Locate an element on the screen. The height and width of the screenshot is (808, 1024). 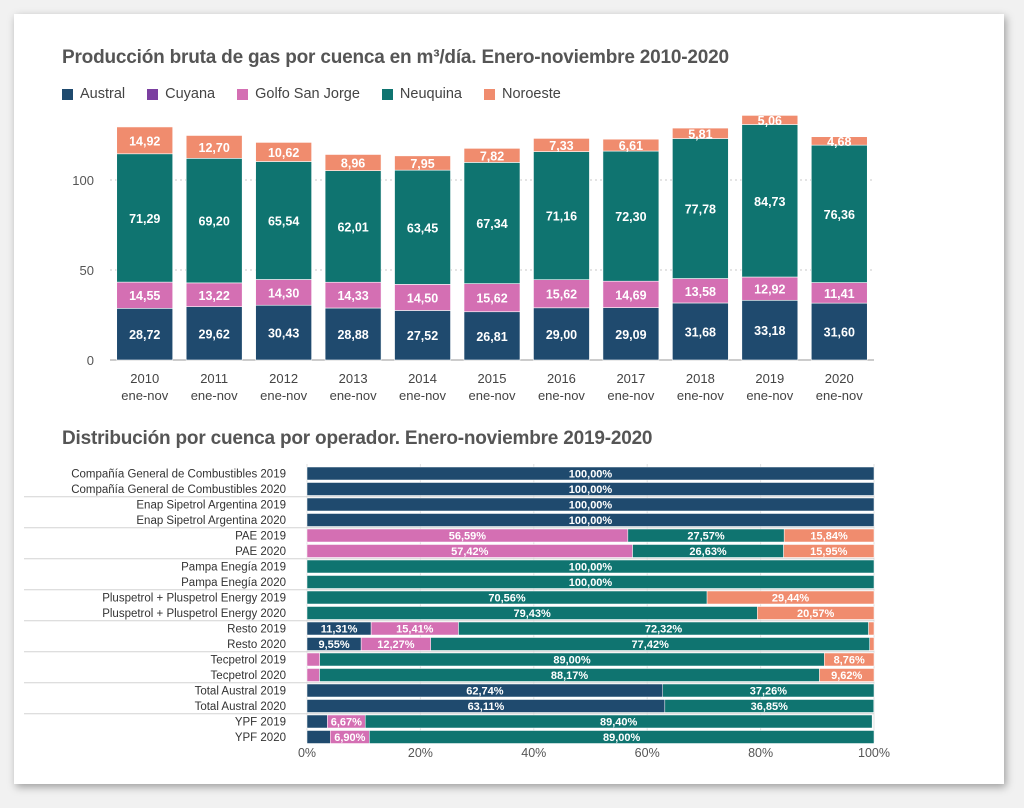
hbar-value-label: 6,67% is located at coordinates (346, 723).